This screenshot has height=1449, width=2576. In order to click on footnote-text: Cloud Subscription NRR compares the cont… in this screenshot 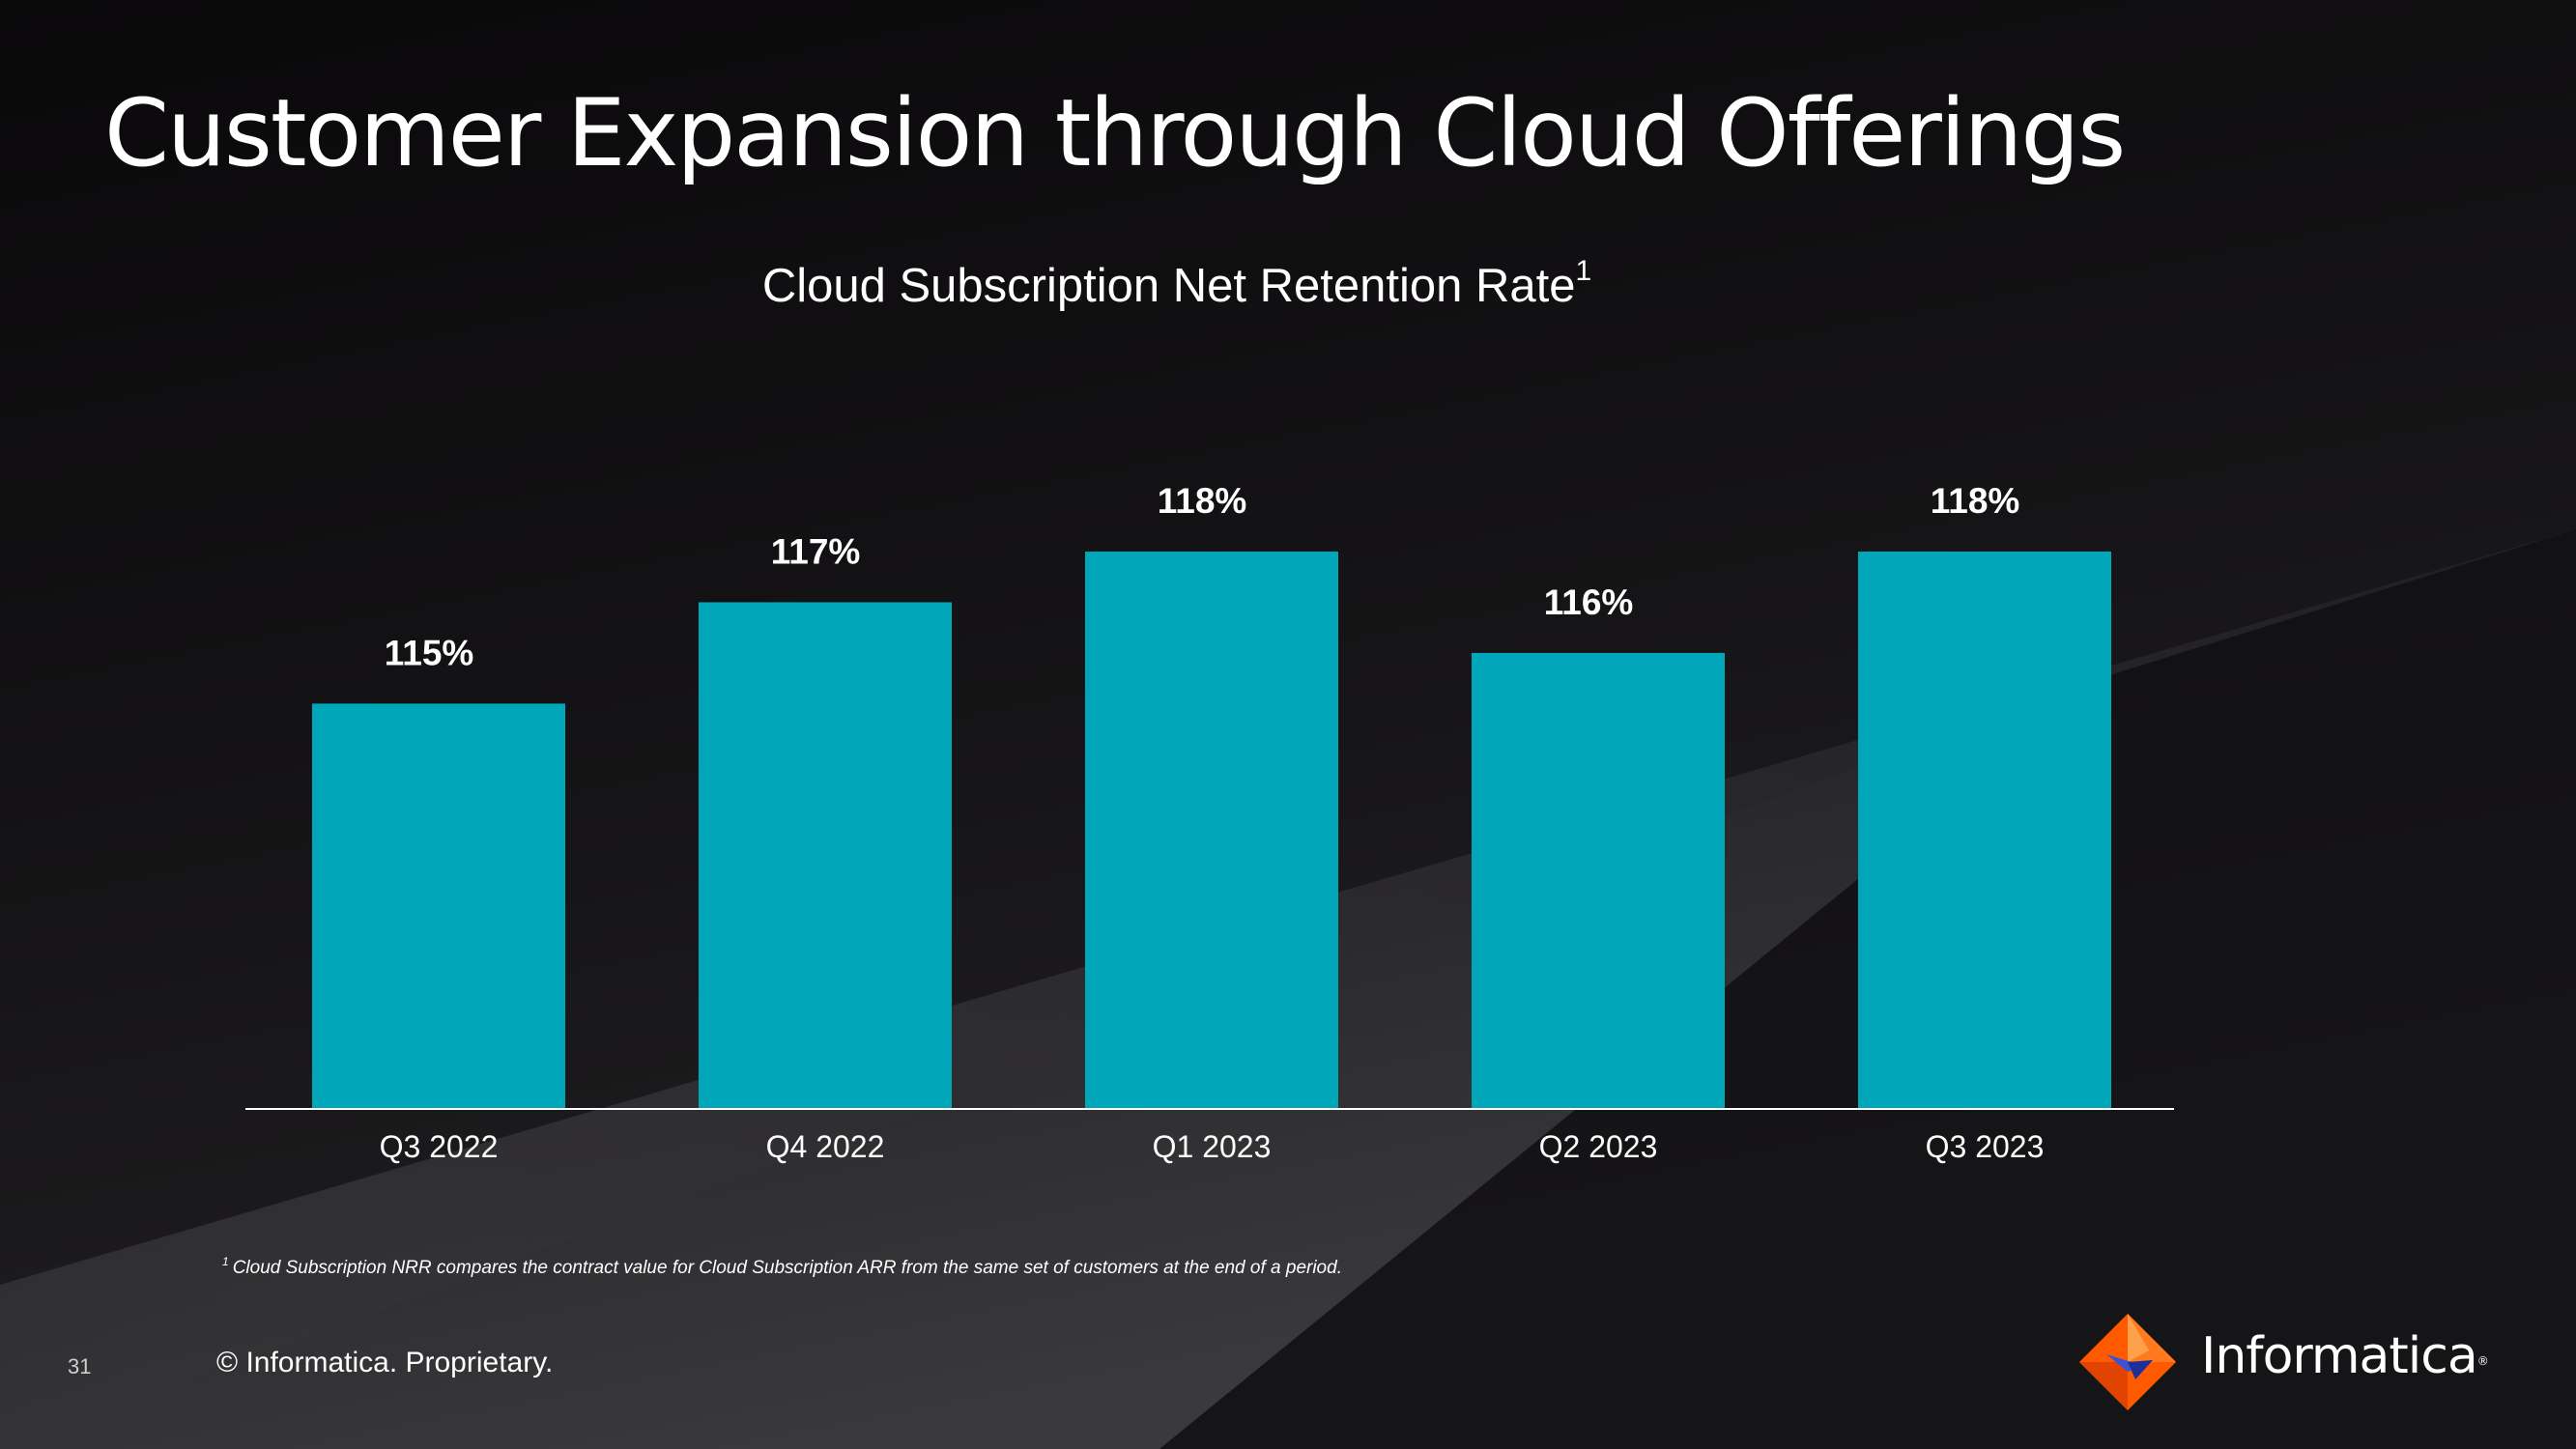, I will do `click(787, 1268)`.